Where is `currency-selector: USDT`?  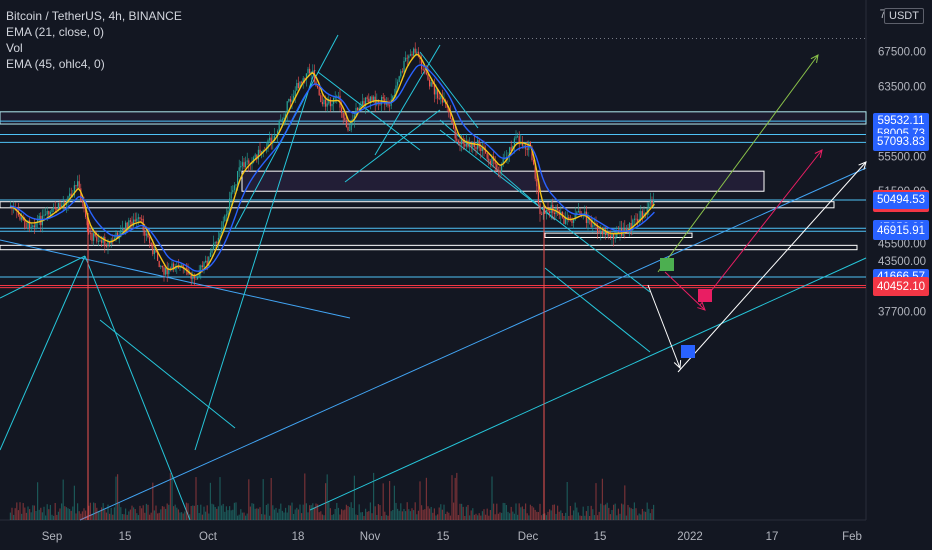
currency-selector: USDT is located at coordinates (904, 16).